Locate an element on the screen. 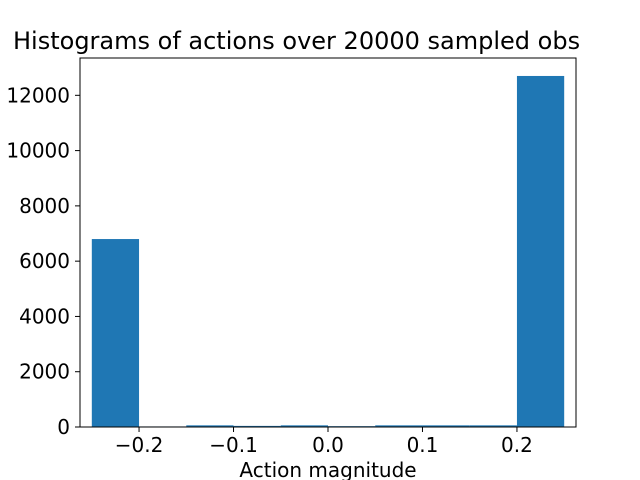 The image size is (640, 480). y-tick-label: 10000 is located at coordinates (38, 151).